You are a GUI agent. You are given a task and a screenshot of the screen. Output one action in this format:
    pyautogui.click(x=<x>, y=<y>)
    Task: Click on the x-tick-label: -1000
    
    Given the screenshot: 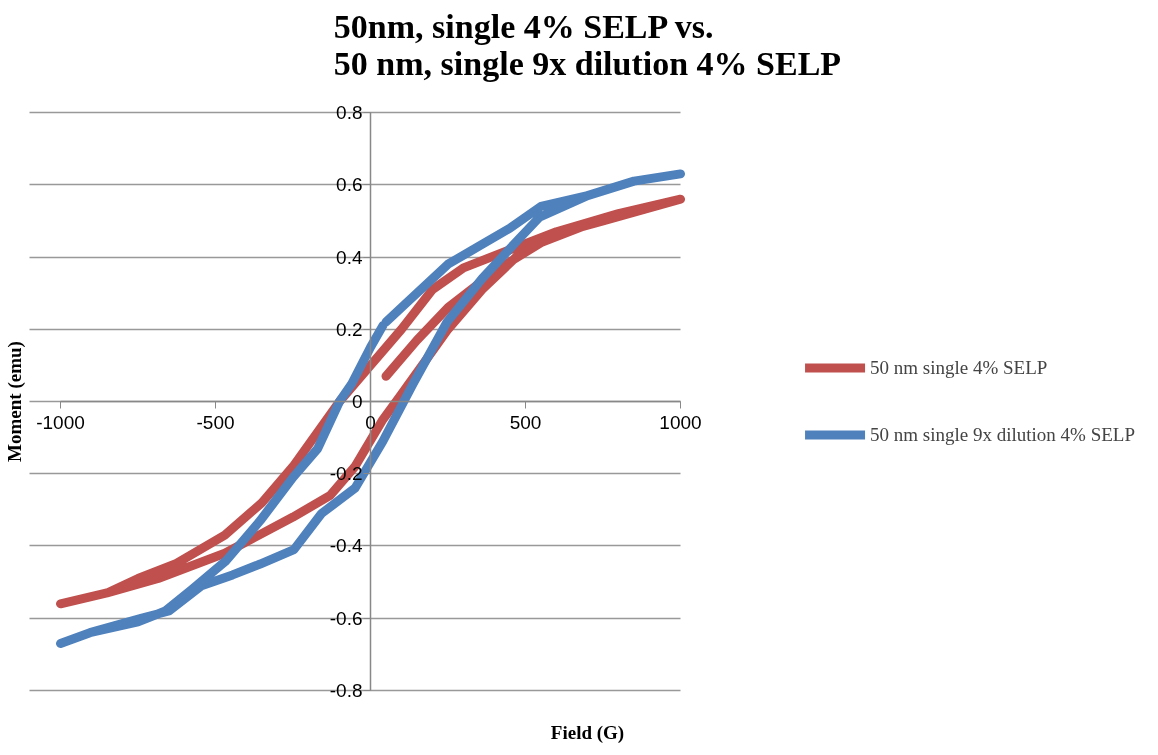 What is the action you would take?
    pyautogui.click(x=60, y=422)
    